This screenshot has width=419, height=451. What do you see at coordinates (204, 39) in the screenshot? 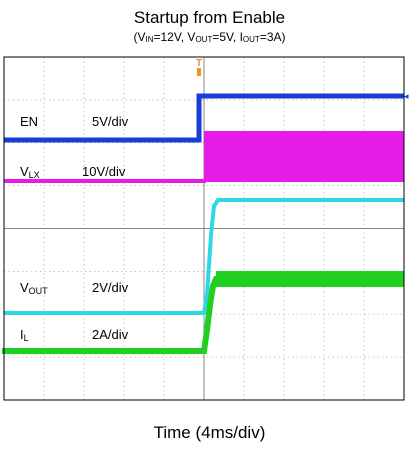
I see `subtitle-vout-sub: OUT` at bounding box center [204, 39].